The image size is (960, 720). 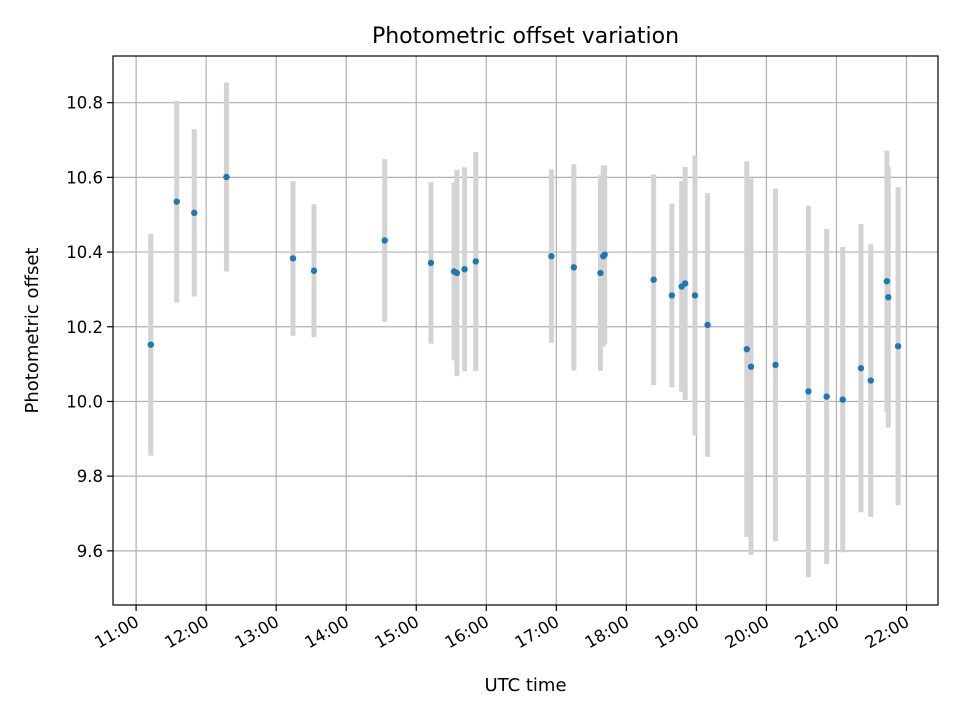 What do you see at coordinates (90, 476) in the screenshot?
I see `y-tick-label: 9.8` at bounding box center [90, 476].